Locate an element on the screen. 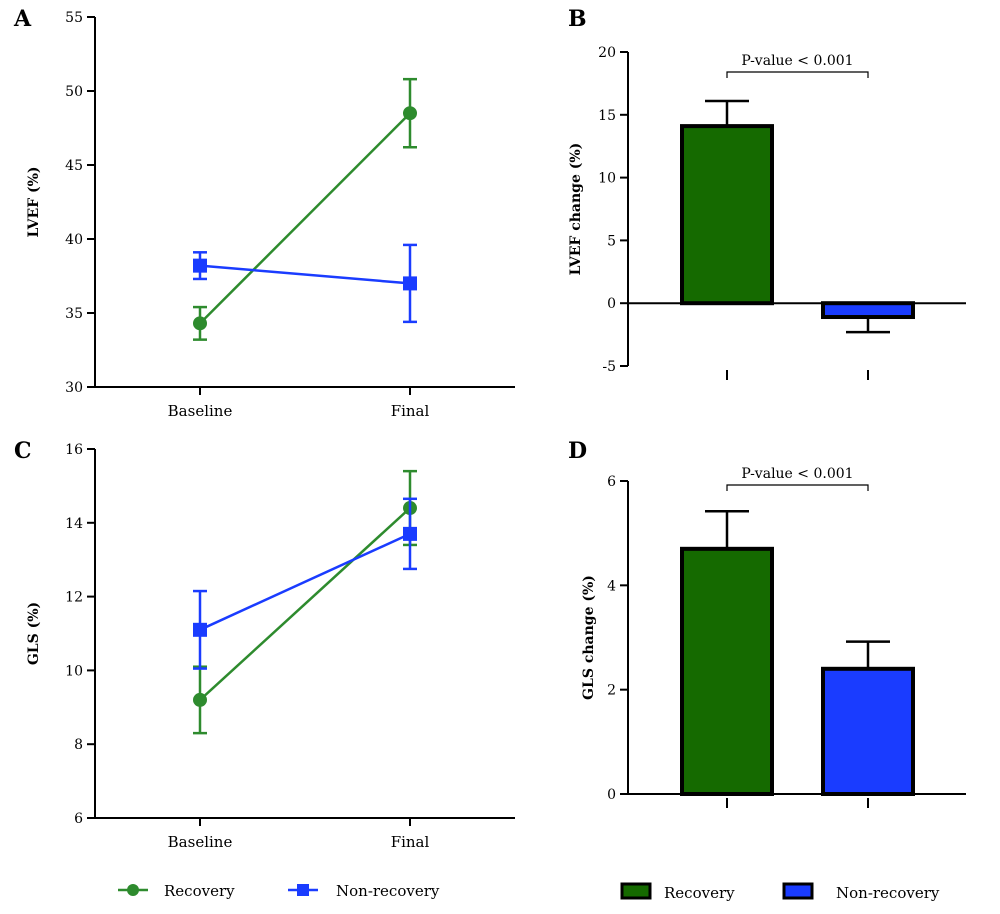 The width and height of the screenshot is (1000, 914). panel-c-series-recovery-line is located at coordinates (305, 604).